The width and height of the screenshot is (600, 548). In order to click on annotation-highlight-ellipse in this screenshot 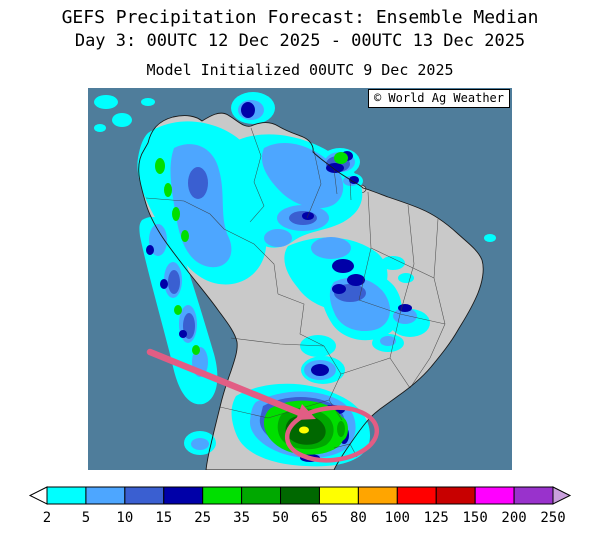, I will do `click(332, 434)`.